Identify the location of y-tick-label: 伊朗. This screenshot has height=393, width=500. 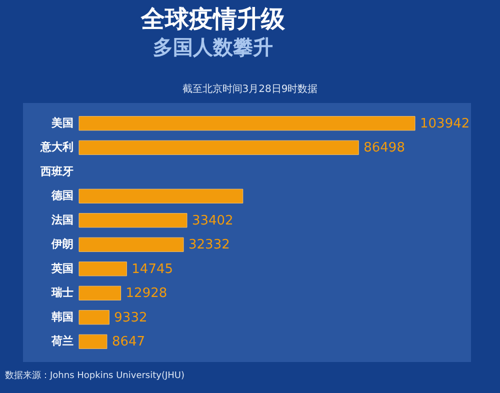
(62, 244).